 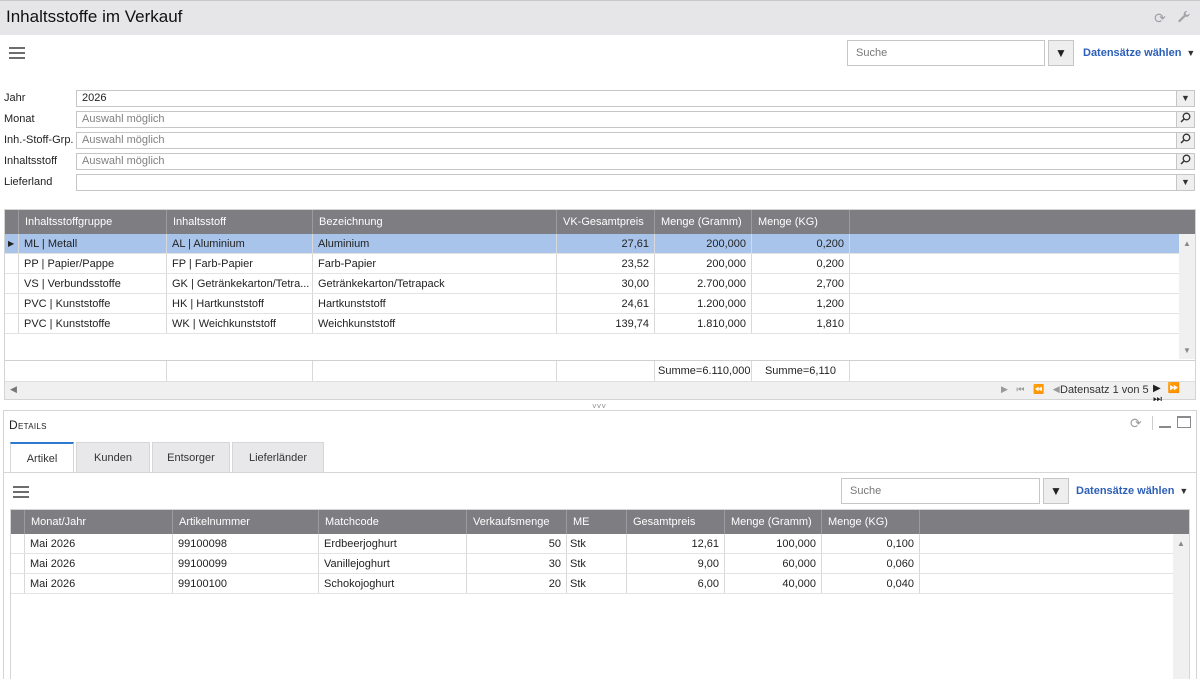 What do you see at coordinates (1160, 18) in the screenshot?
I see `refresh-icon: ⟳` at bounding box center [1160, 18].